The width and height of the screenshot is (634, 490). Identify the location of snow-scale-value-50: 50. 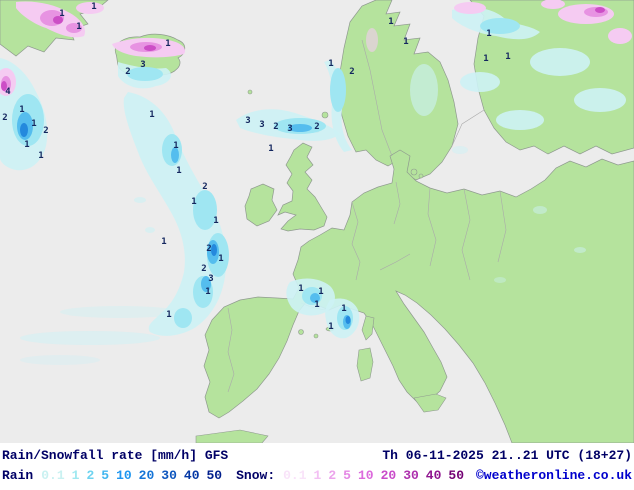
(456, 475).